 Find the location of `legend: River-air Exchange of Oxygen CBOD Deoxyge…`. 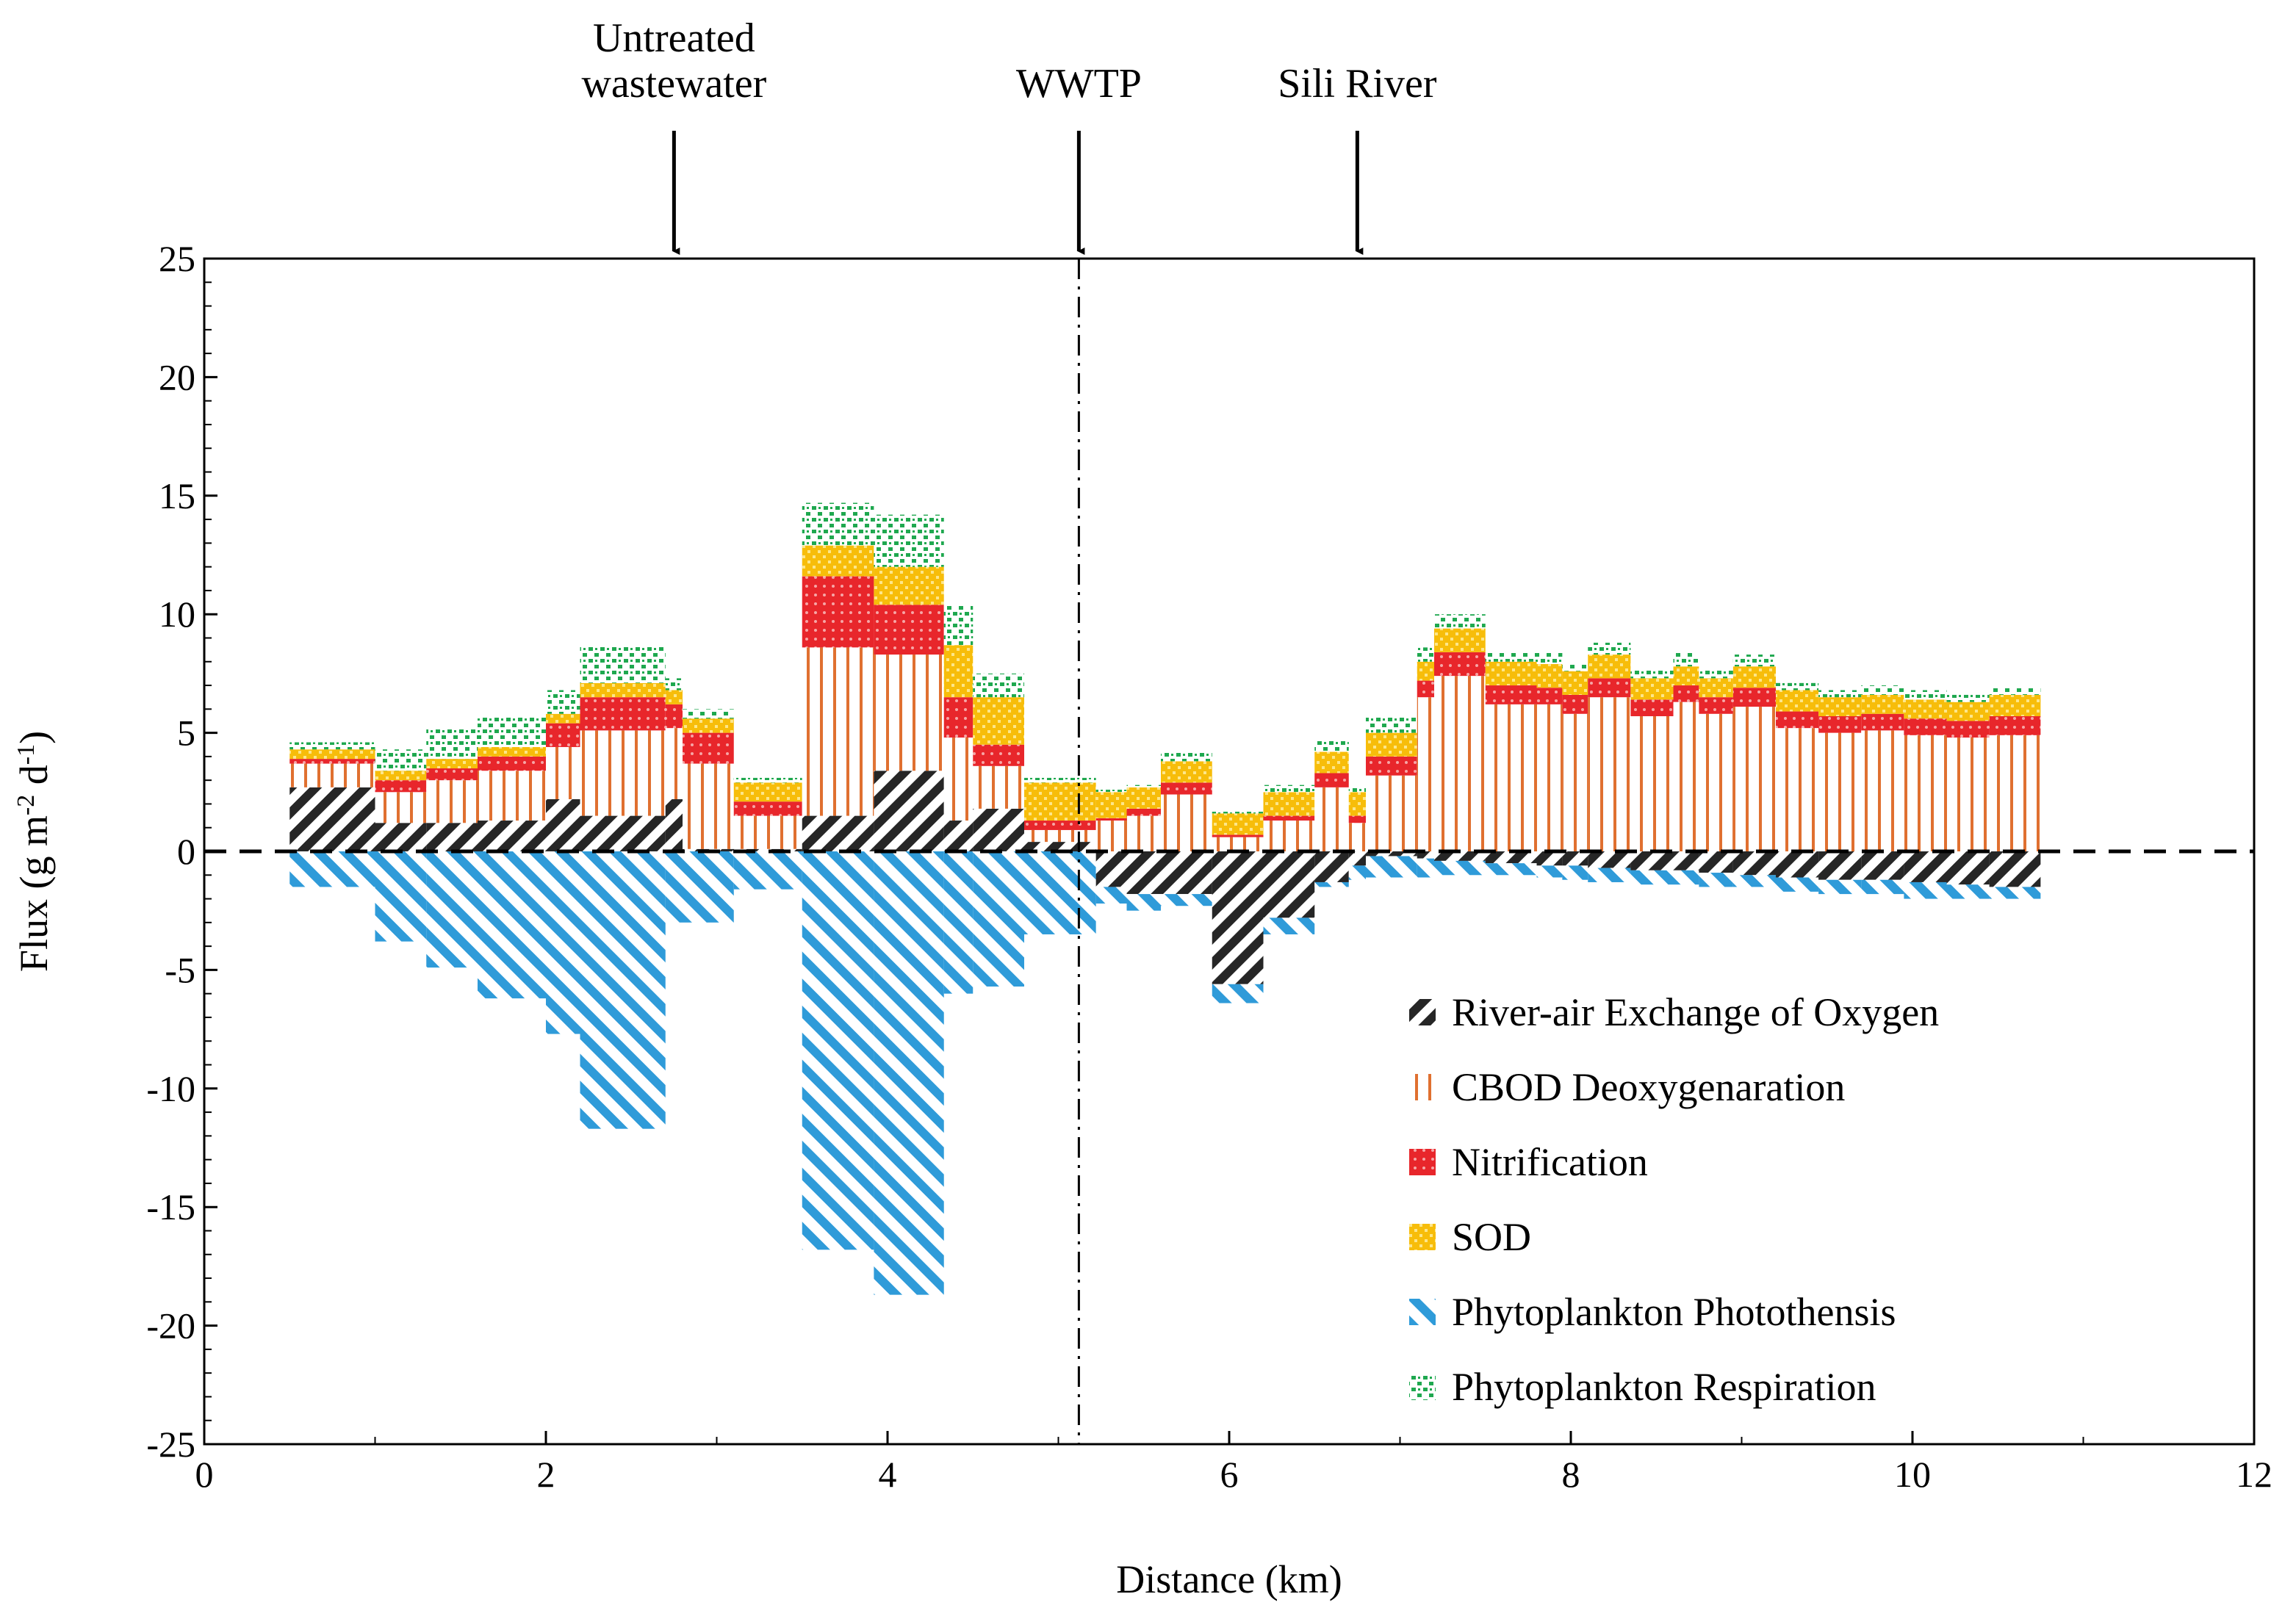

legend: River-air Exchange of Oxygen CBOD Deoxyge… is located at coordinates (1674, 1199).